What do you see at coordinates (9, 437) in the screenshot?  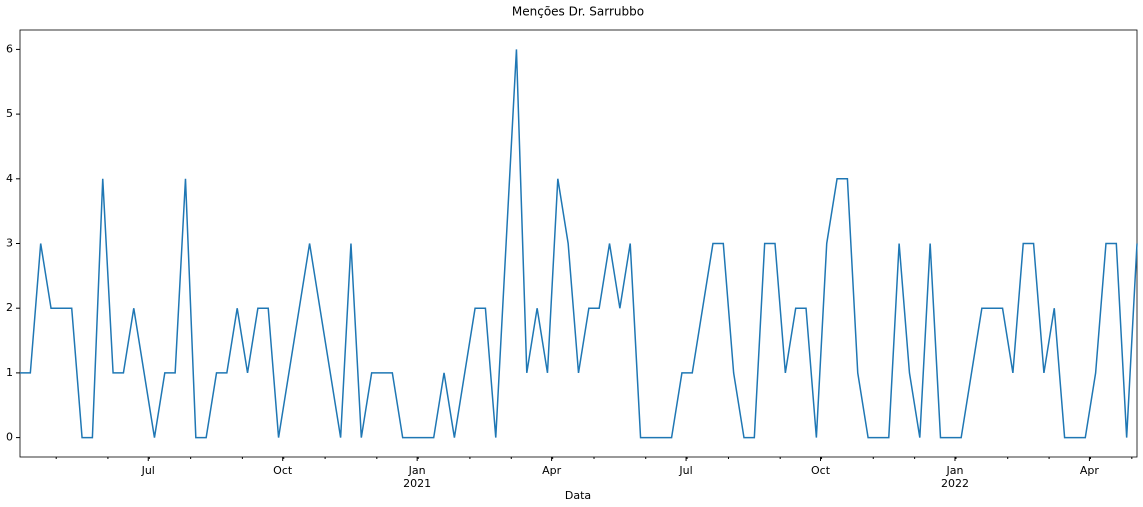 I see `y-tick-label: 0` at bounding box center [9, 437].